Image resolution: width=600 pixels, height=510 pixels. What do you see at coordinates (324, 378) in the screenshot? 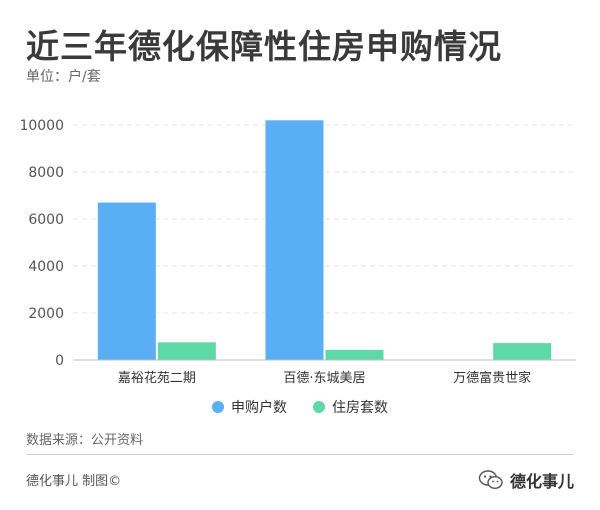
I see `x-tick-label: 百德·东城美居` at bounding box center [324, 378].